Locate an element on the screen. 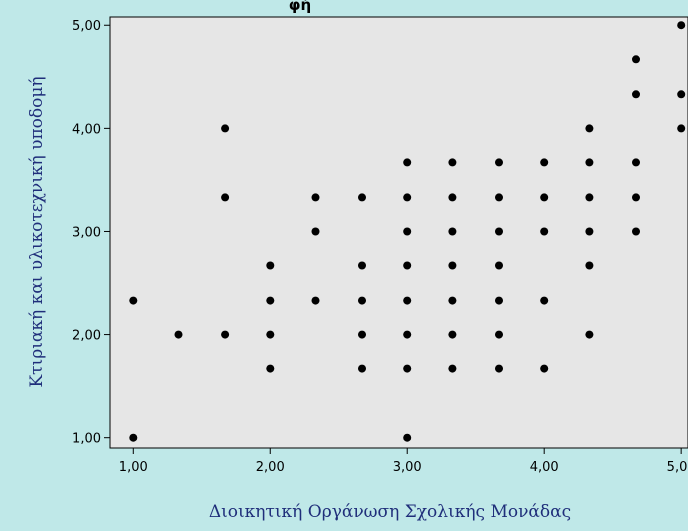 The height and width of the screenshot is (531, 688). y-tick-label: 4,00 is located at coordinates (86, 129).